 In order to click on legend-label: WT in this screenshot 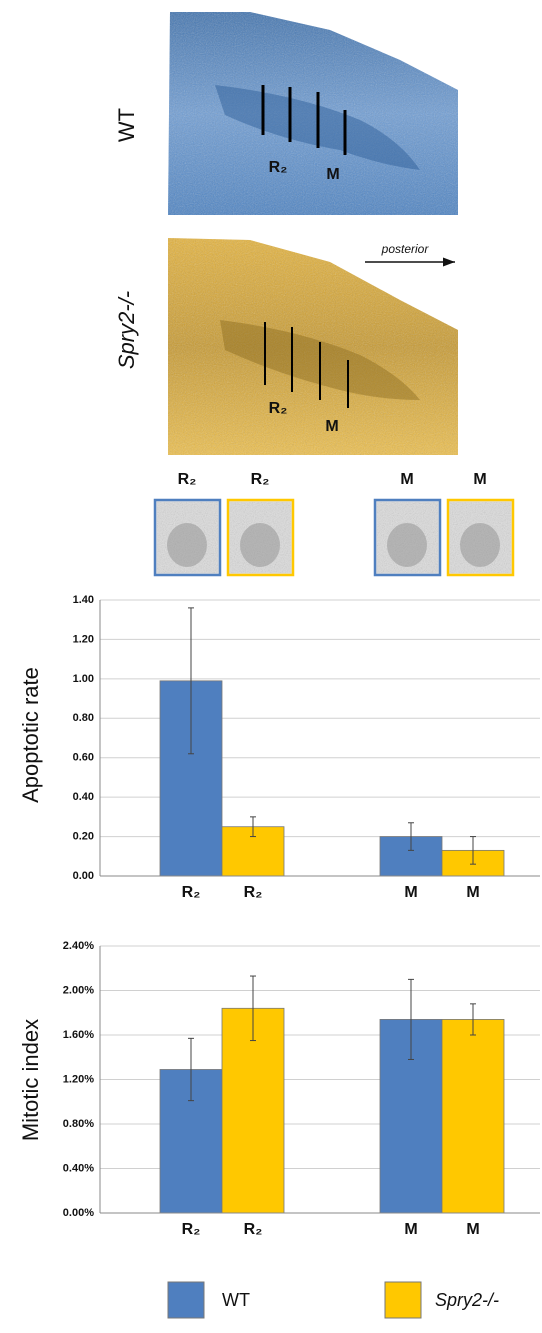, I will do `click(236, 1300)`.